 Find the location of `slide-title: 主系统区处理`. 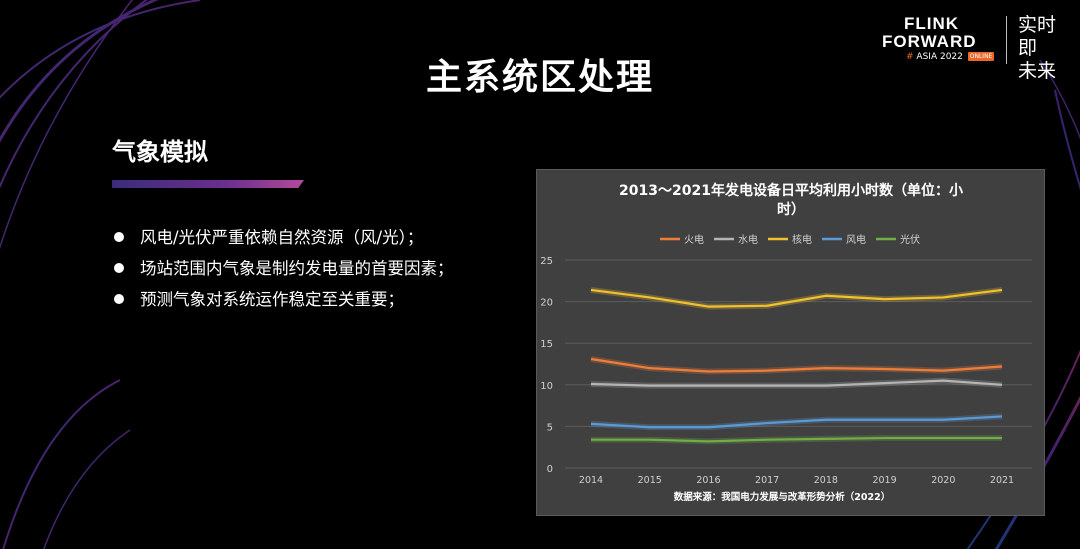

slide-title: 主系统区处理 is located at coordinates (539, 77).